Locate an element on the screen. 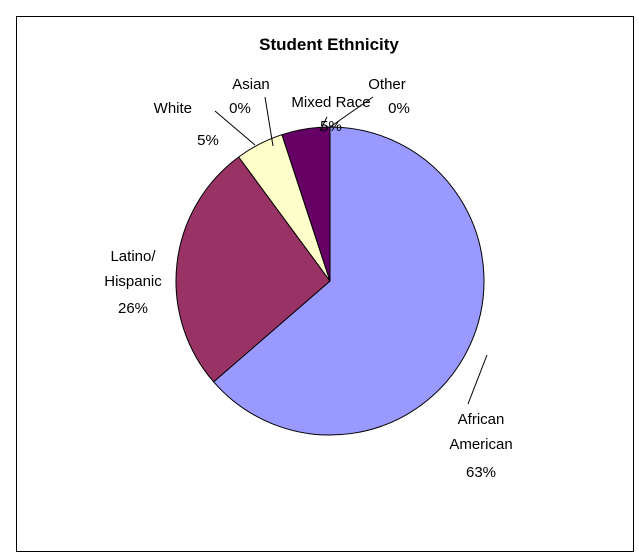  leader-line-mixed-race is located at coordinates (323, 124).